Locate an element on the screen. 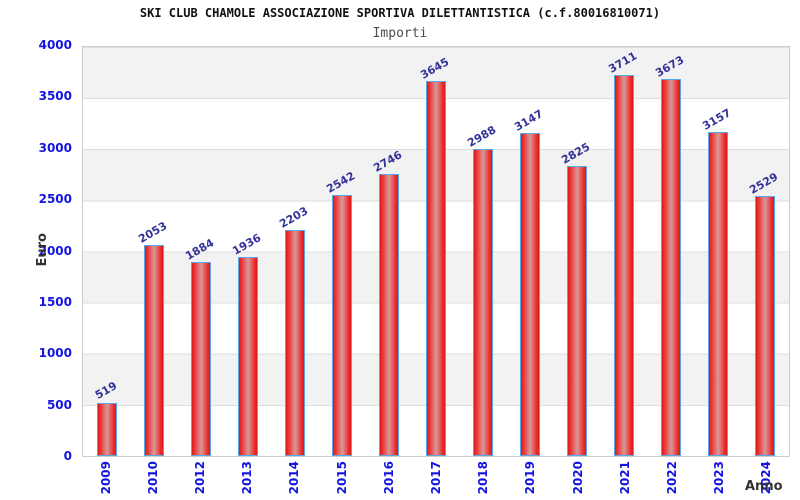  x-tick-label: 2017 is located at coordinates (436, 478).